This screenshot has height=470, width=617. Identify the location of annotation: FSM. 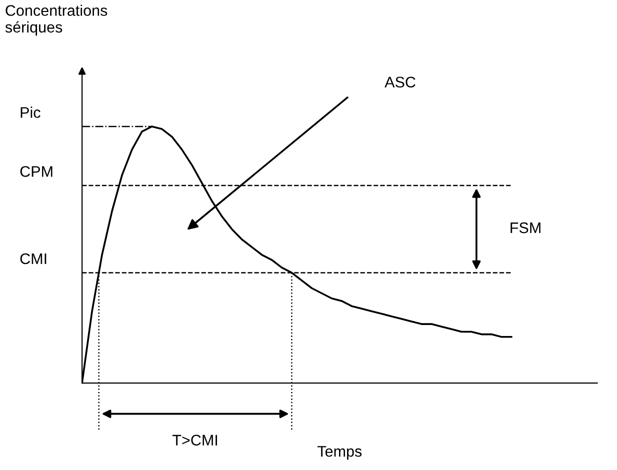
(525, 228).